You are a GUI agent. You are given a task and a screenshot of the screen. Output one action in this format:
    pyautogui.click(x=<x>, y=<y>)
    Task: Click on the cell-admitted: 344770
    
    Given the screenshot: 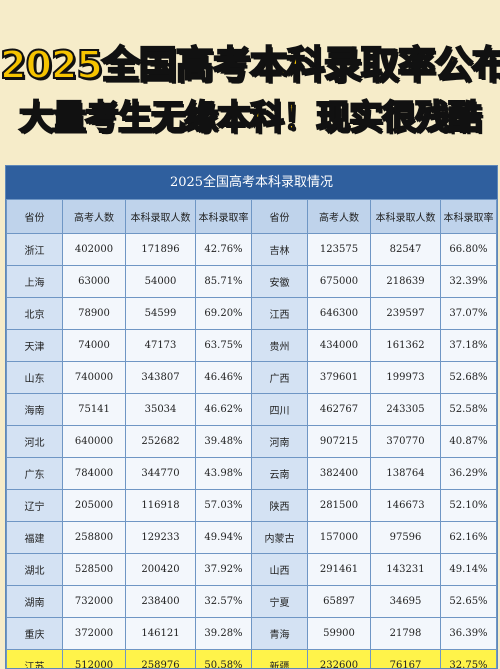 What is the action you would take?
    pyautogui.click(x=161, y=474)
    